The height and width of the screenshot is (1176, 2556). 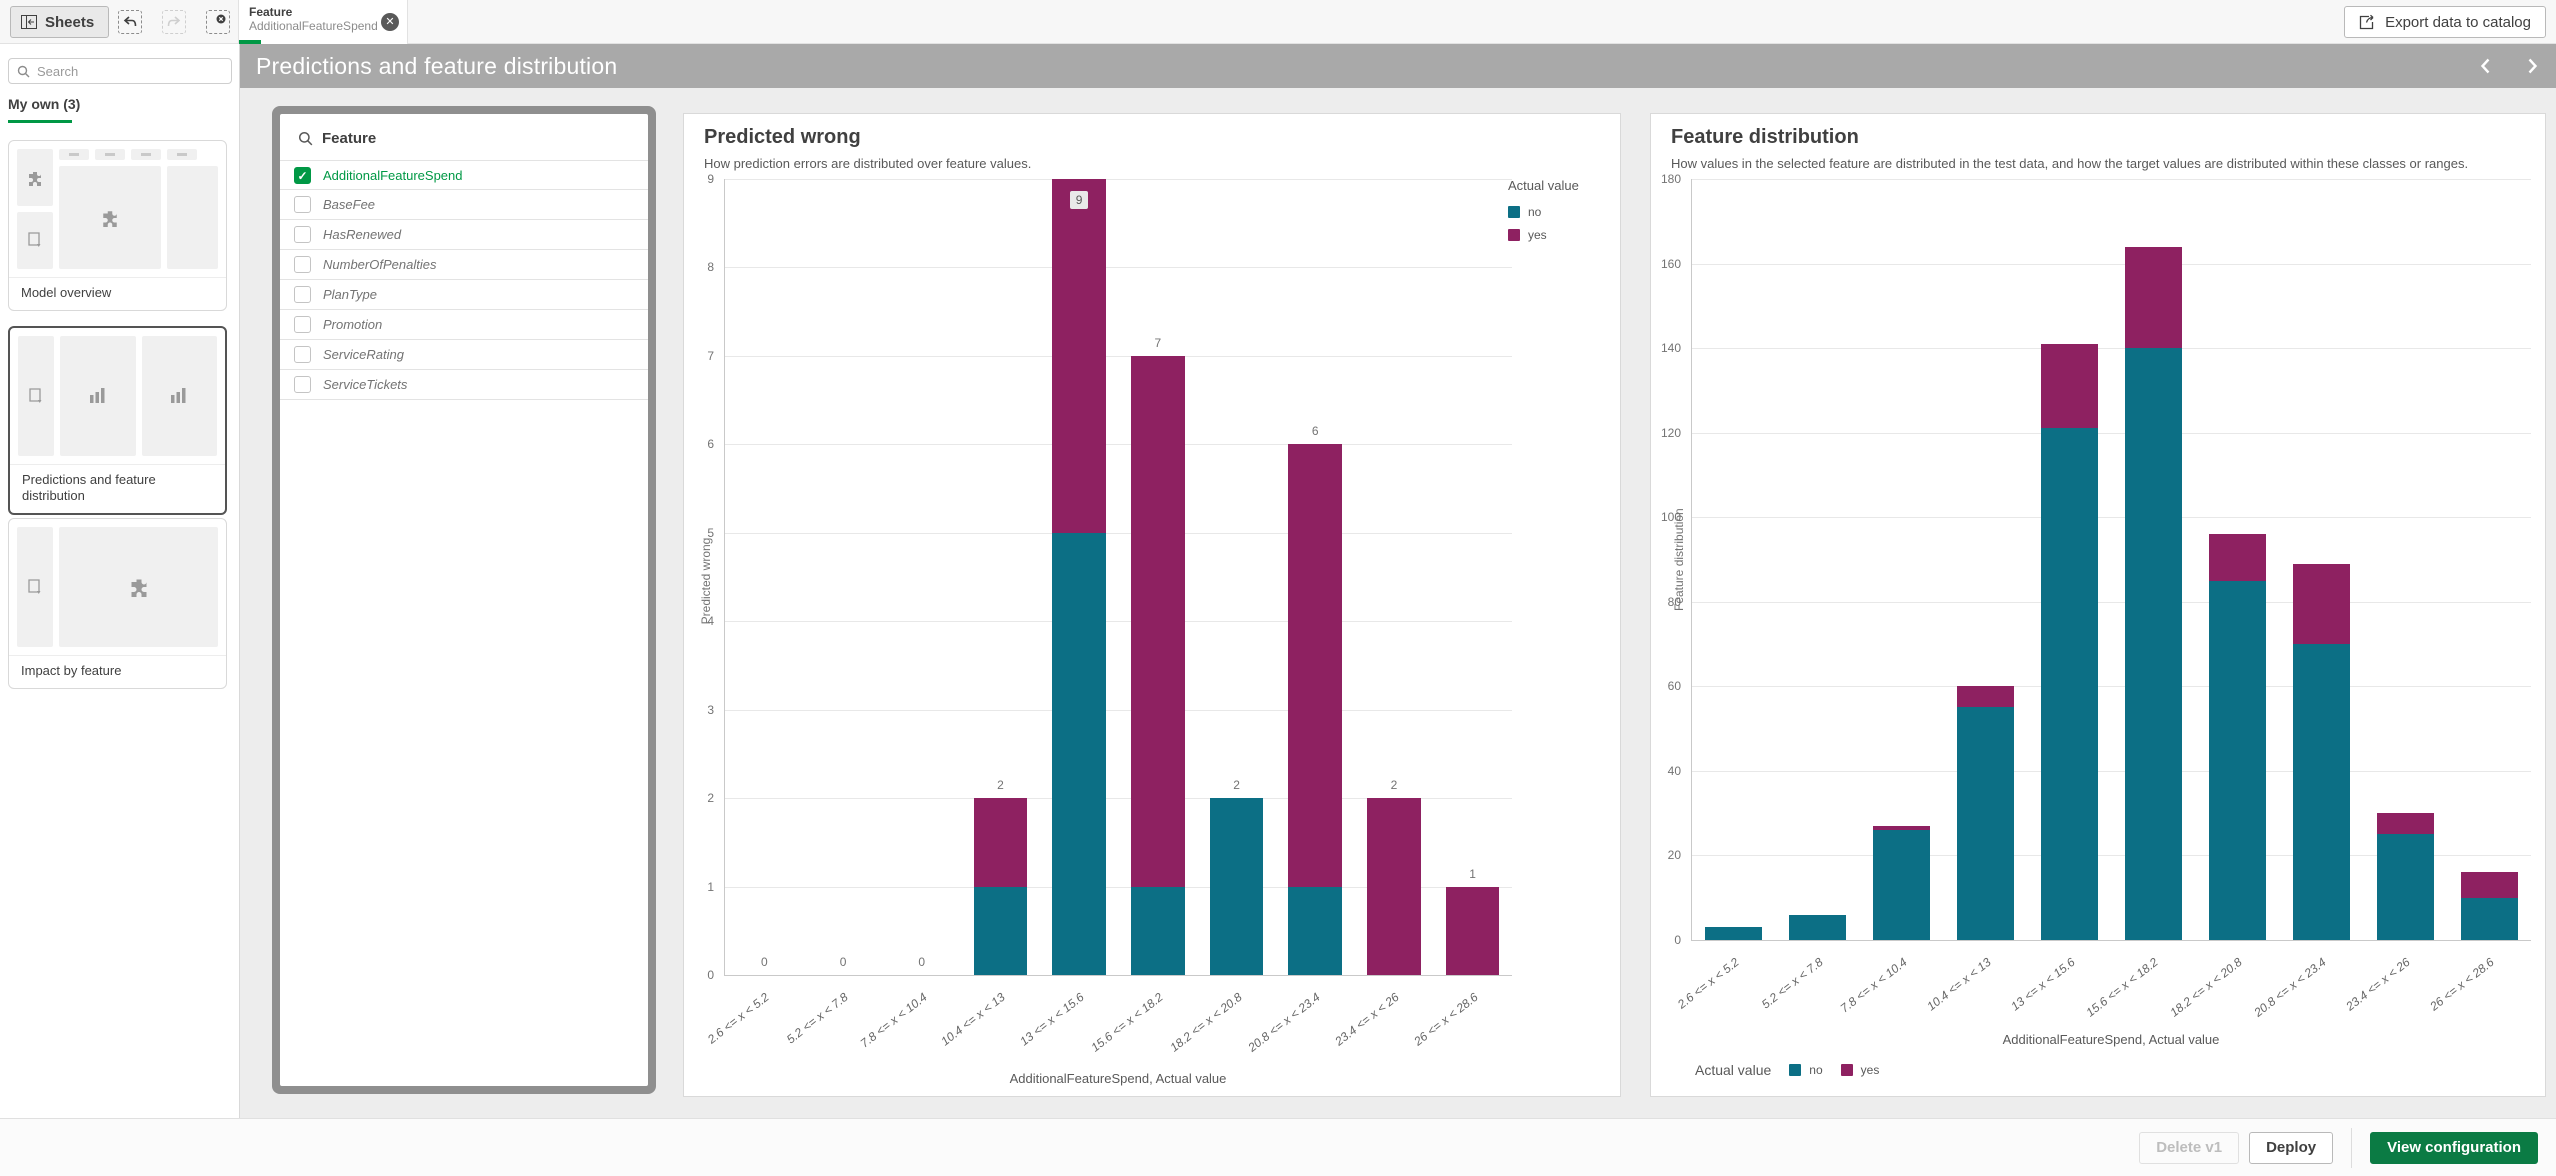 What do you see at coordinates (2454, 1147) in the screenshot?
I see `view-configuration-button: View configuration` at bounding box center [2454, 1147].